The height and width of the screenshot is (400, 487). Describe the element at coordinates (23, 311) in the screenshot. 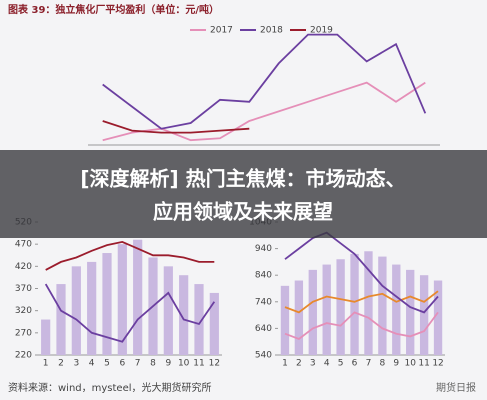

I see `y-tick-label: 320` at that location.